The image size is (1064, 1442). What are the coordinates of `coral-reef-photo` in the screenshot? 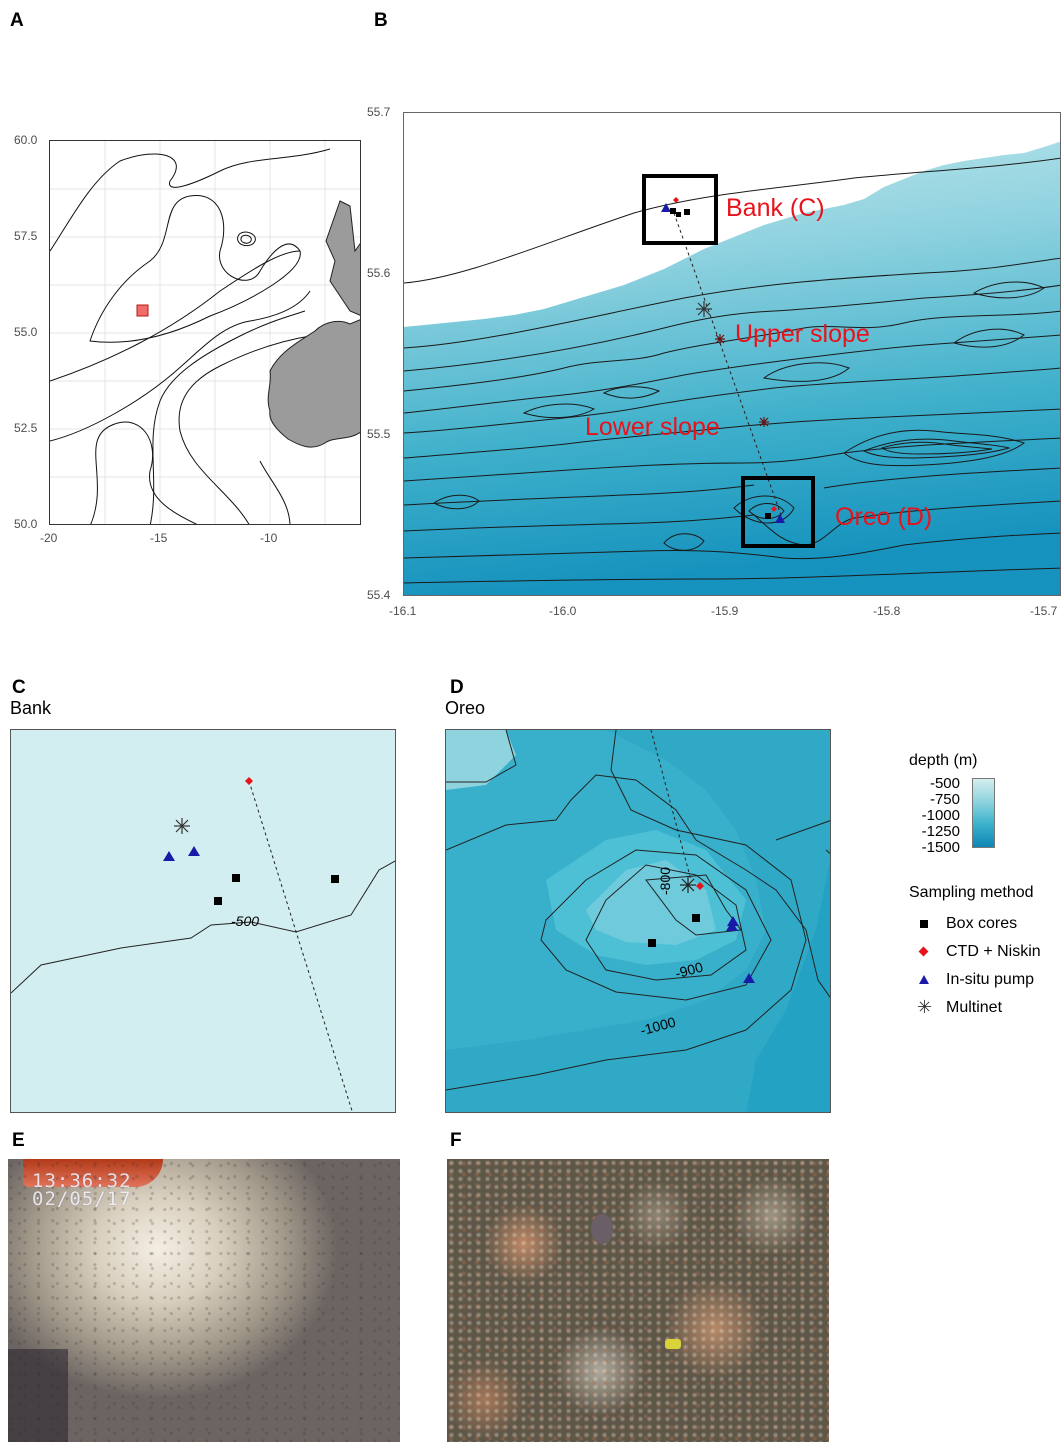 It's located at (638, 1300).